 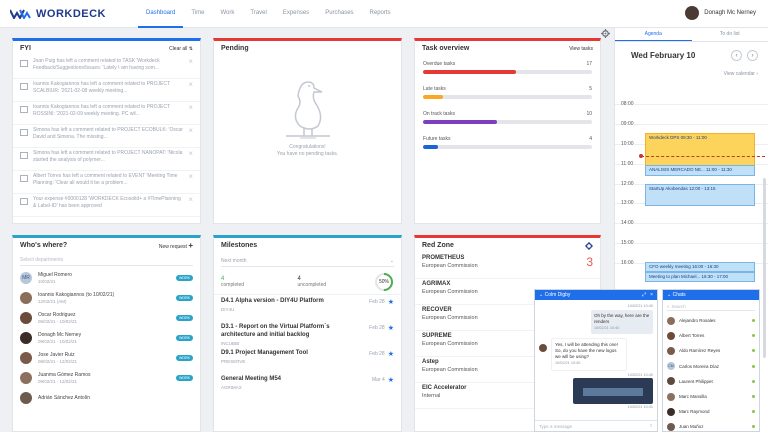 I want to click on nav-travel: Travel, so click(x=258, y=12).